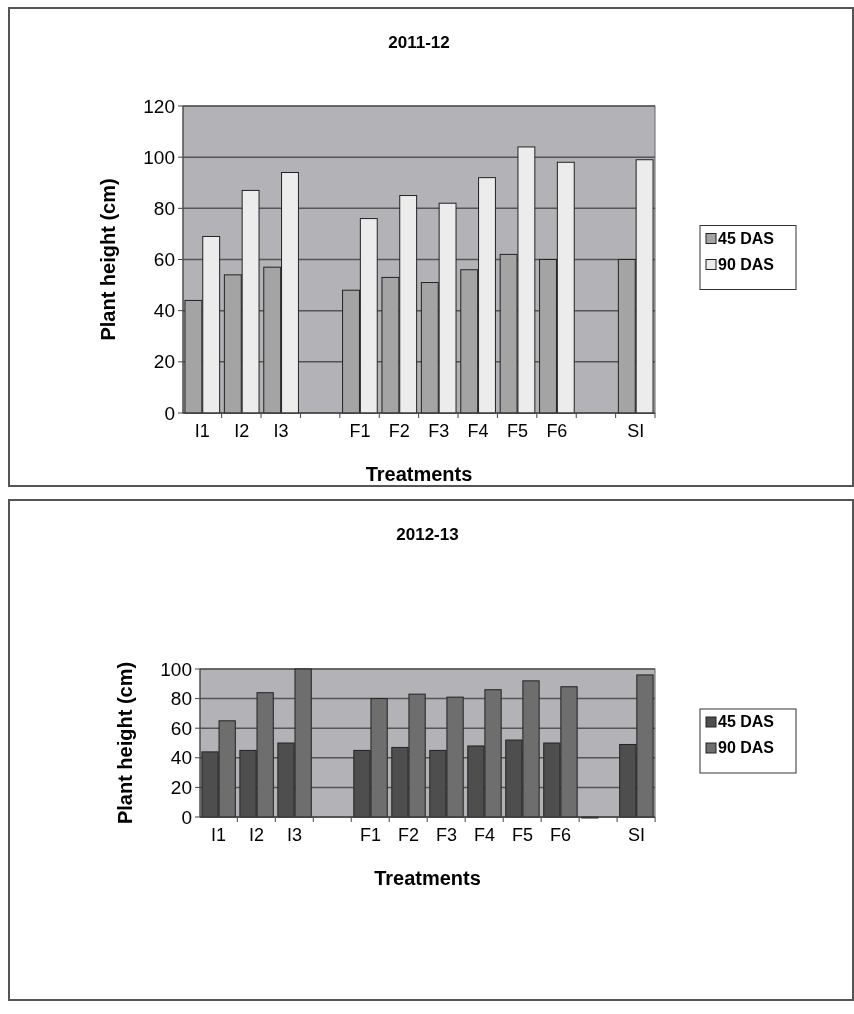 The image size is (854, 1014). I want to click on chart-title: 2011-12, so click(419, 42).